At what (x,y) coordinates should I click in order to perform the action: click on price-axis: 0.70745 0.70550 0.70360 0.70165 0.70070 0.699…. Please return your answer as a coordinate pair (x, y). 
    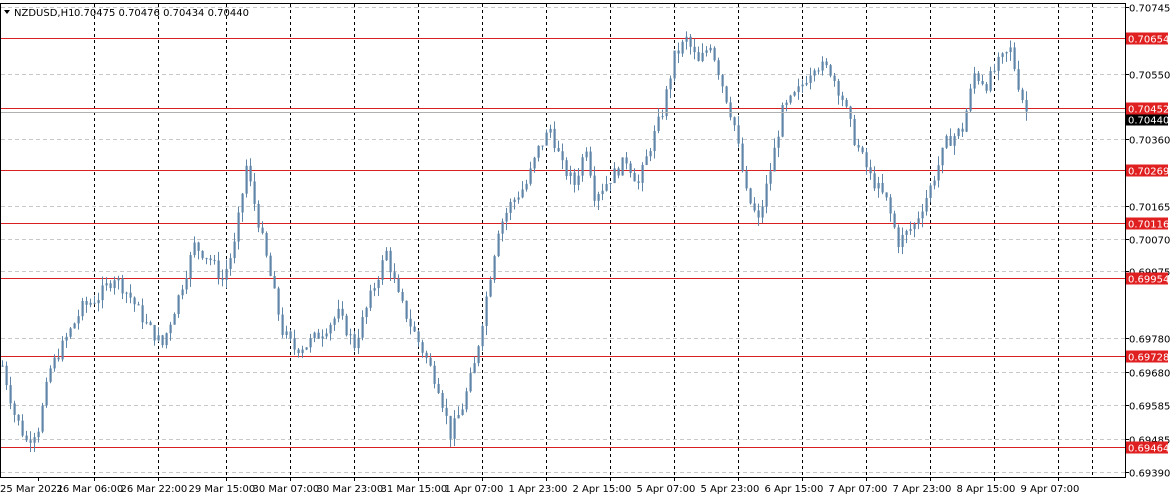
    Looking at the image, I should click on (1147, 242).